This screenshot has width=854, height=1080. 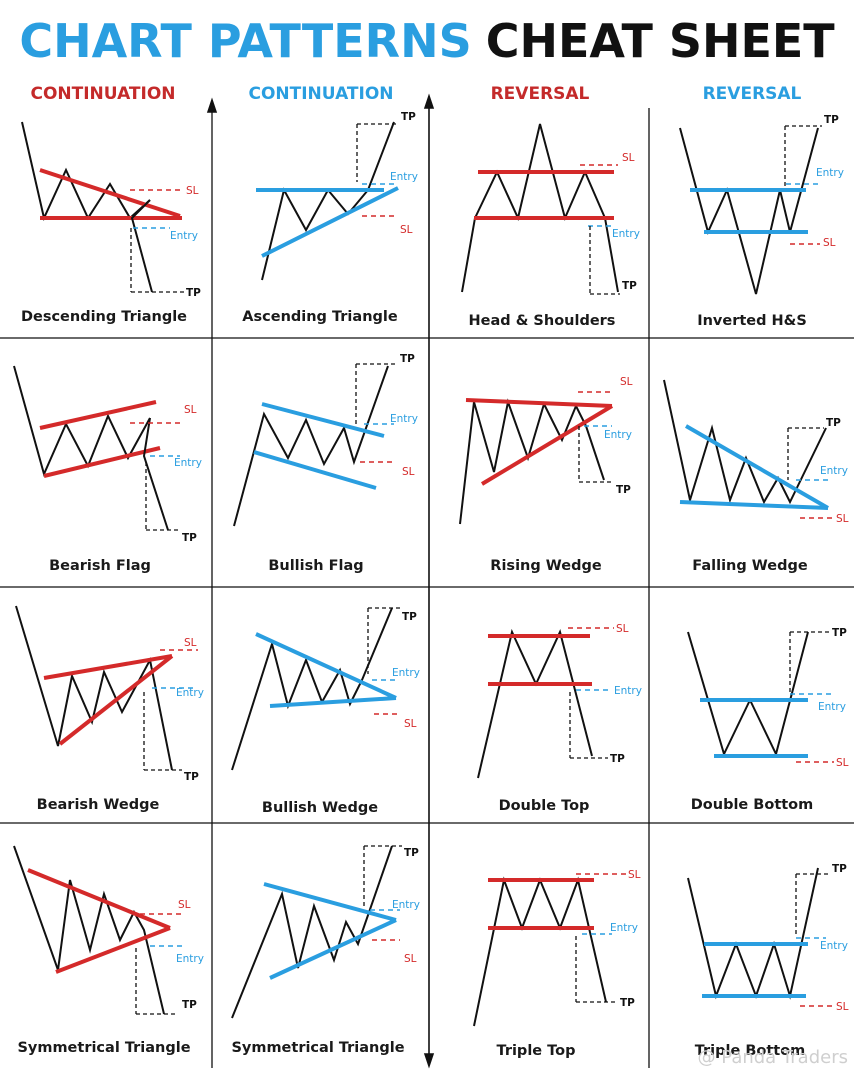 I want to click on pattern-symmetrical-triangle-bull: TP Entry SL Symmetrical Triangle, so click(x=325, y=950).